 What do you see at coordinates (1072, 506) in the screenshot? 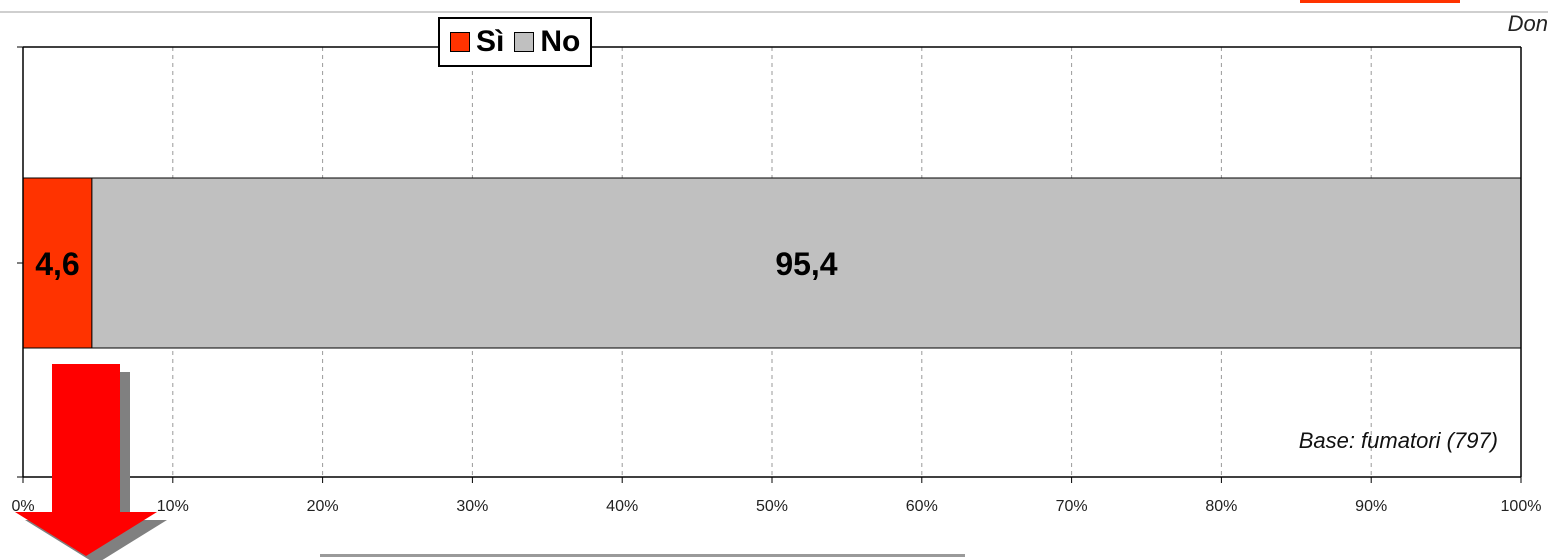
I see `x-tick-label: 70%` at bounding box center [1072, 506].